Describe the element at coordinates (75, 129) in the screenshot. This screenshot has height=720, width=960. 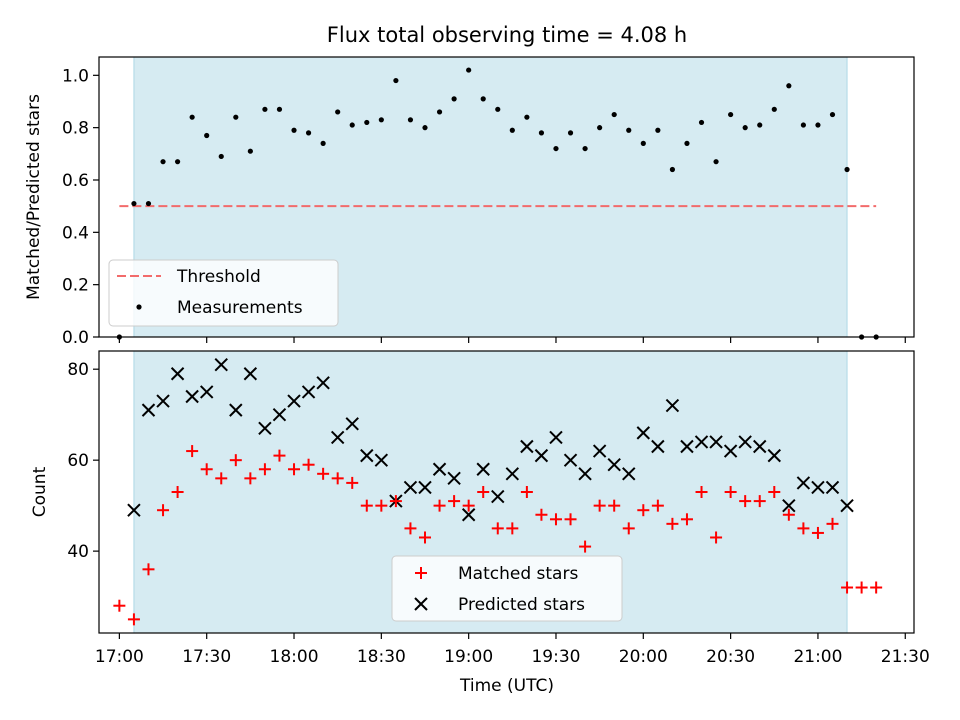
I see `top-ytick-label: 0.8` at that location.